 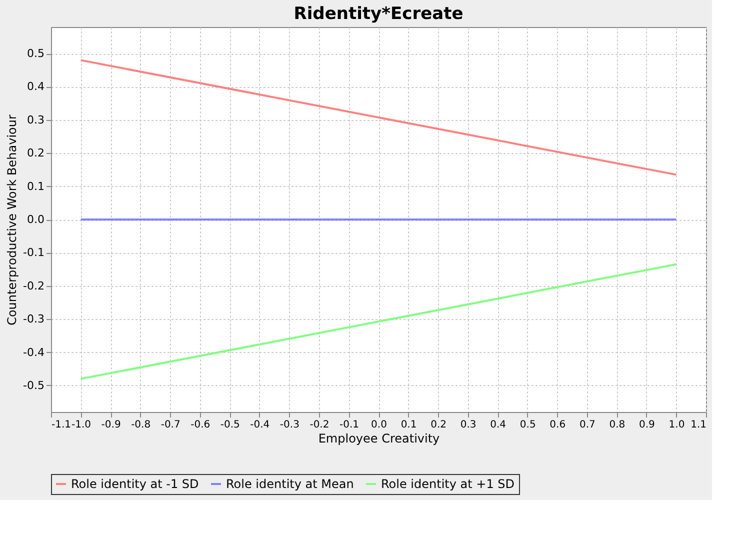 I want to click on x-tick-label: 0.6, so click(x=558, y=425).